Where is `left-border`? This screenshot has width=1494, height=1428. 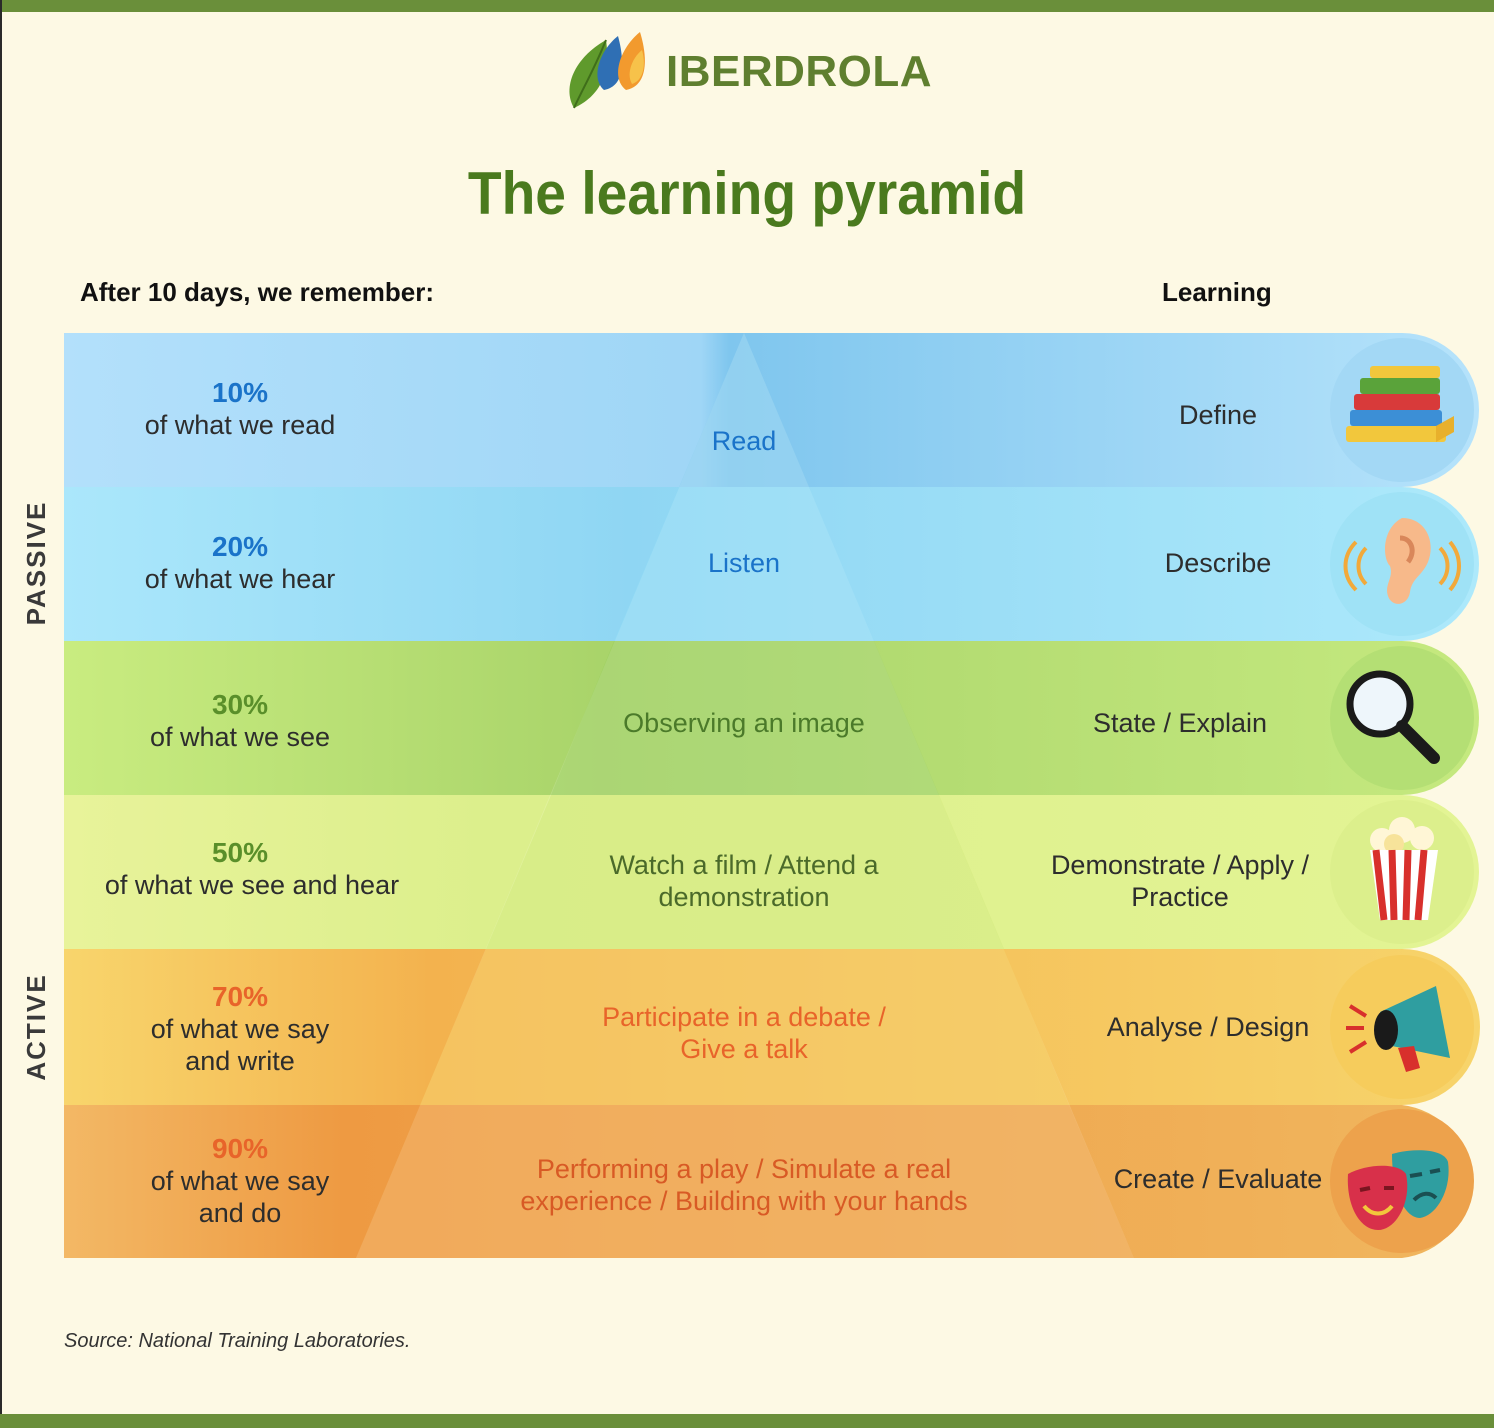 left-border is located at coordinates (1, 714).